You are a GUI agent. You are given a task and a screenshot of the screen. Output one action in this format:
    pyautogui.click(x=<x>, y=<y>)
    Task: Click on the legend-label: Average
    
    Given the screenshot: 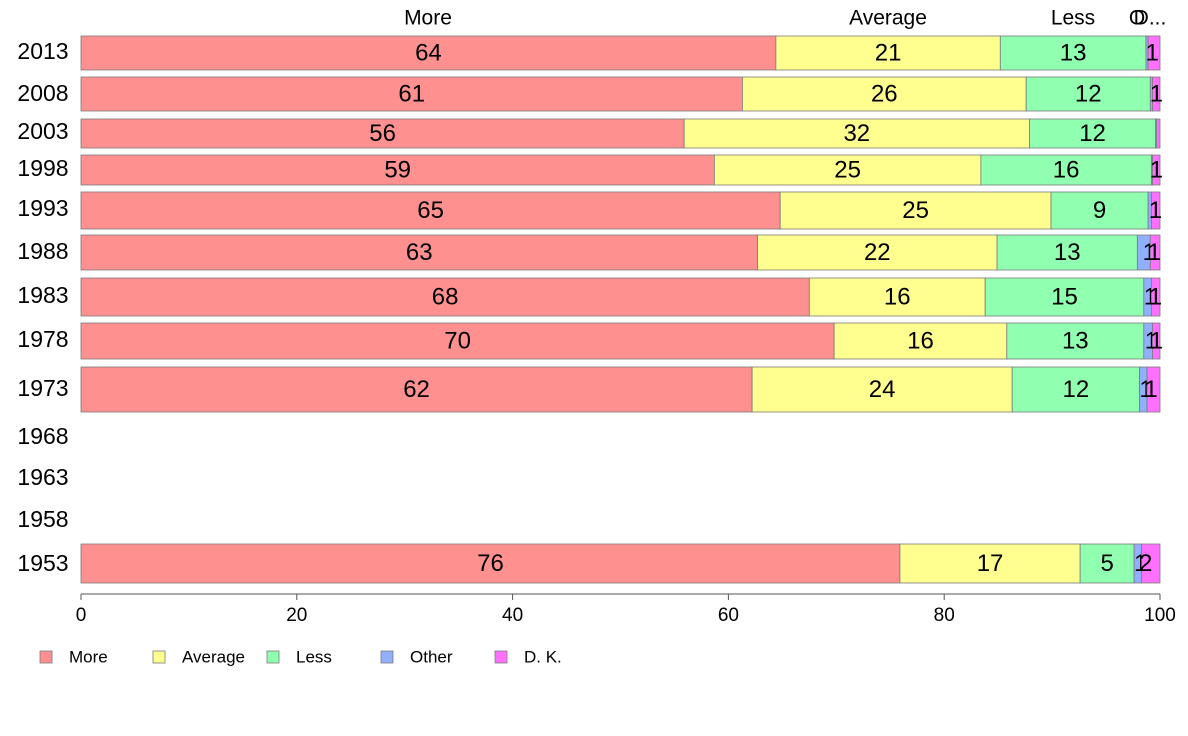 What is the action you would take?
    pyautogui.click(x=213, y=656)
    